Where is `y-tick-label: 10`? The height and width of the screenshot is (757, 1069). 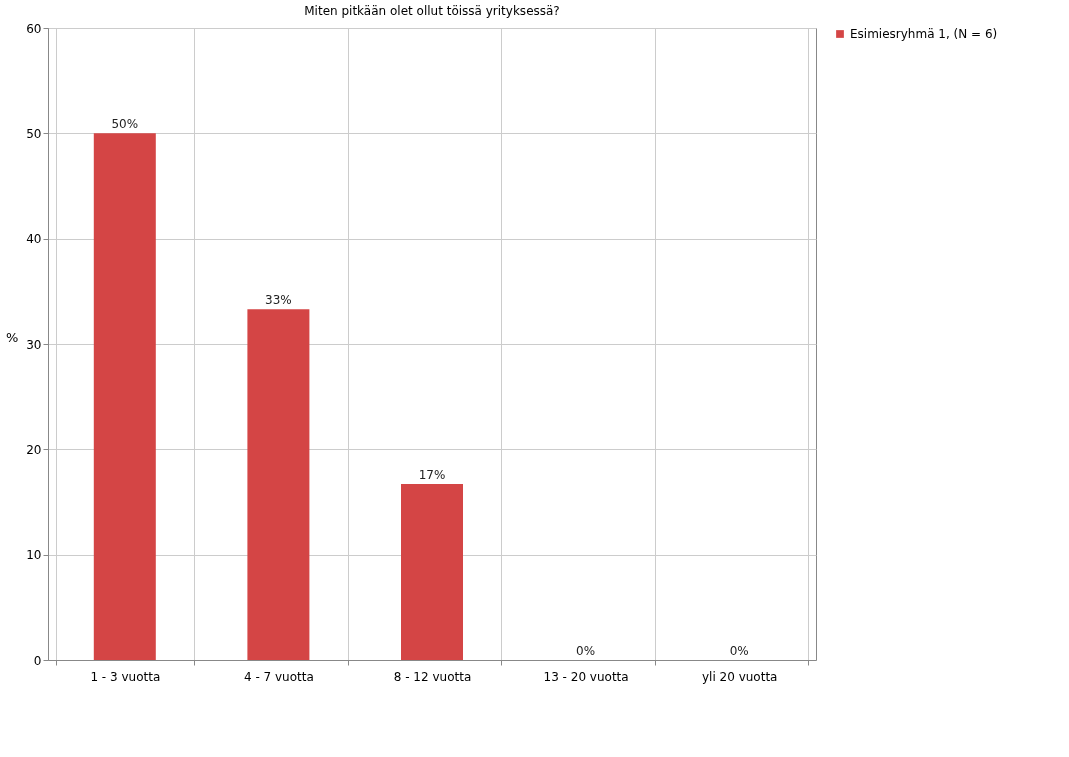
y-tick-label: 10 is located at coordinates (34, 555).